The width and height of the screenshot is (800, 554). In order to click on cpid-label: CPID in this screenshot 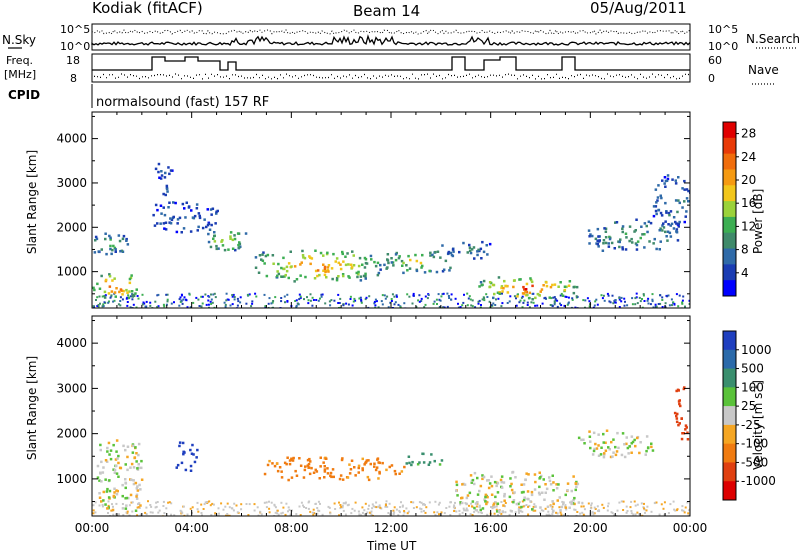, I will do `click(24, 95)`.